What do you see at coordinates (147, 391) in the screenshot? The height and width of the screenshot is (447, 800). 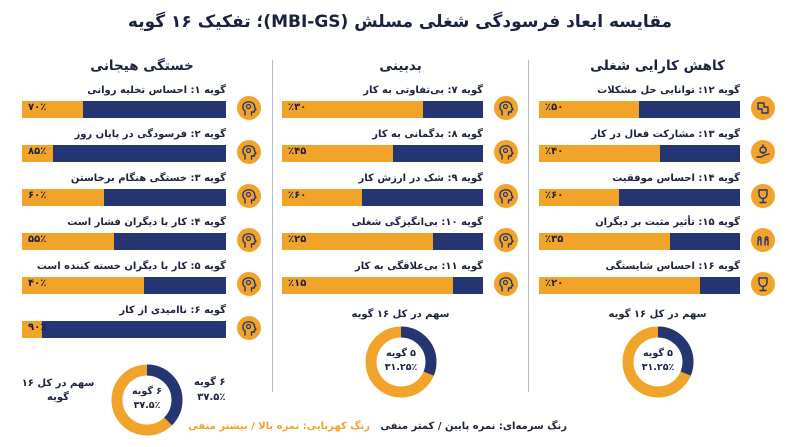 I see `donut-items-label: ۶ گویه` at bounding box center [147, 391].